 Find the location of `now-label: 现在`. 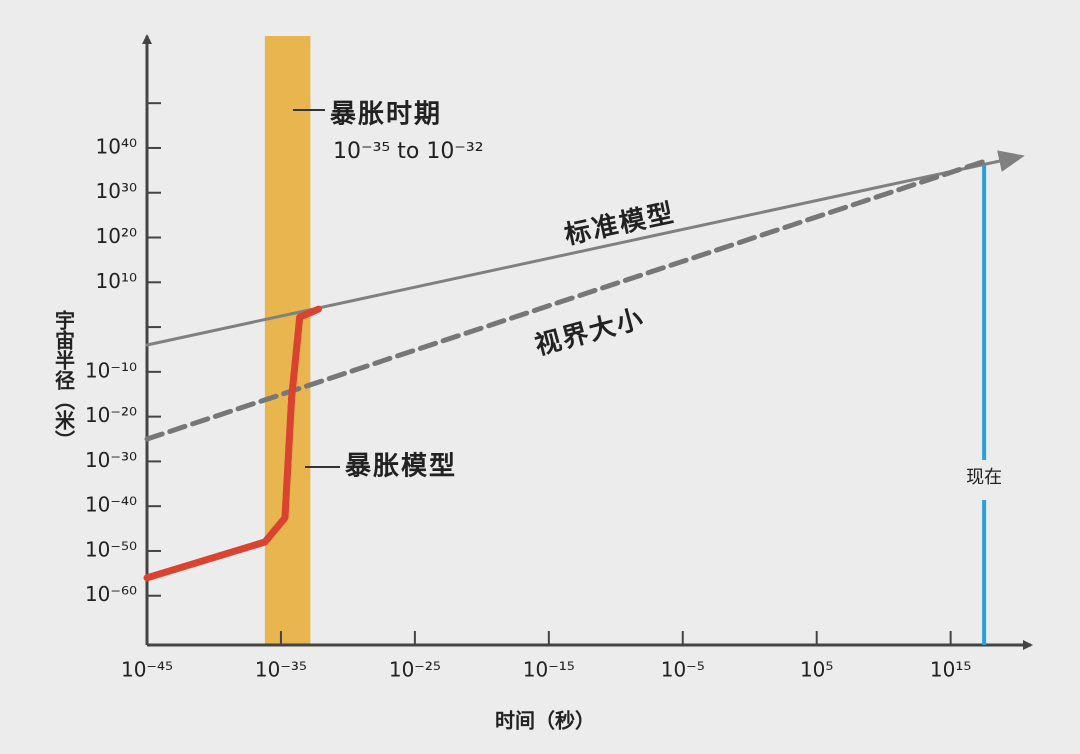

now-label: 现在 is located at coordinates (984, 477).